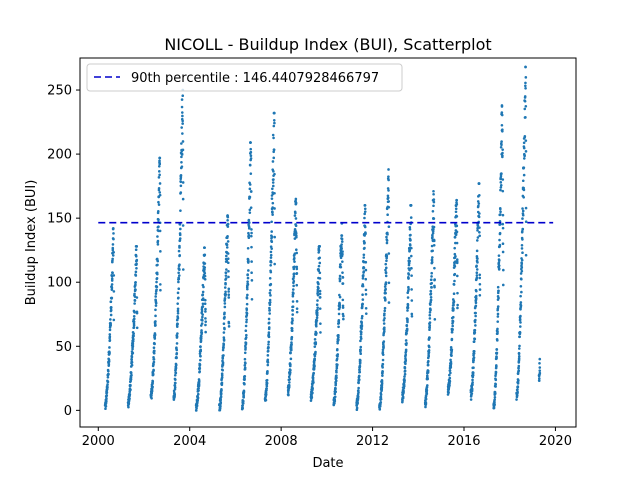  What do you see at coordinates (63, 347) in the screenshot?
I see `y-tick-label: 50` at bounding box center [63, 347].